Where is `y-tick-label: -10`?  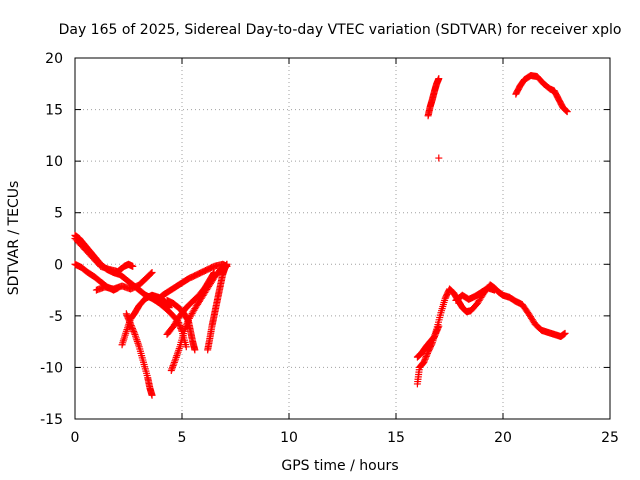 y-tick-label: -10 is located at coordinates (51, 368).